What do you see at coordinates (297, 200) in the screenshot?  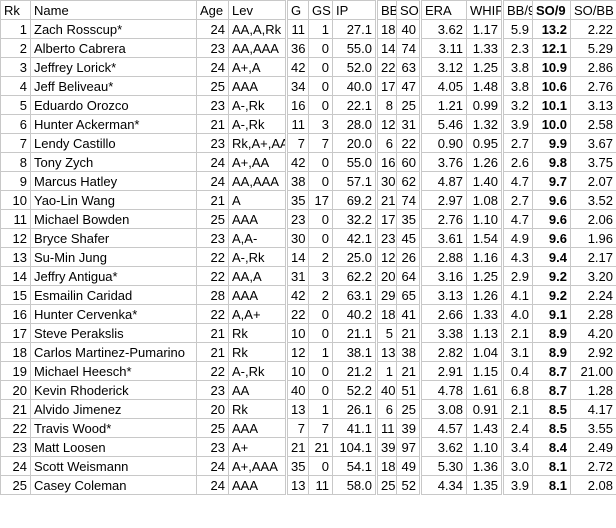 I see `table-cell: 35` at bounding box center [297, 200].